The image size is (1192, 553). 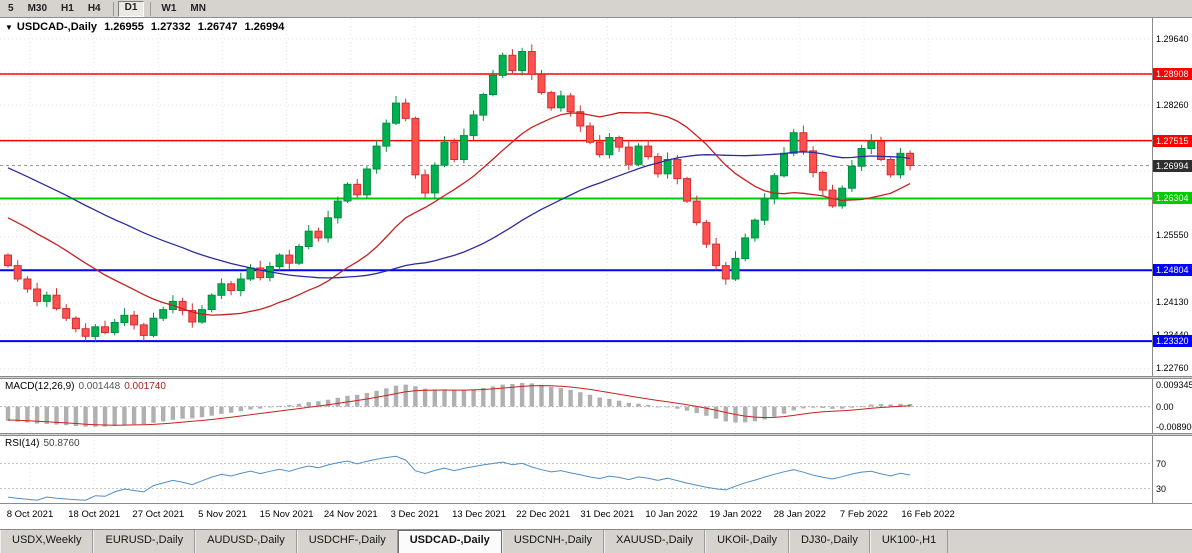 What do you see at coordinates (747, 541) in the screenshot?
I see `tab-ukoil-daily: UKOil-,Daily` at bounding box center [747, 541].